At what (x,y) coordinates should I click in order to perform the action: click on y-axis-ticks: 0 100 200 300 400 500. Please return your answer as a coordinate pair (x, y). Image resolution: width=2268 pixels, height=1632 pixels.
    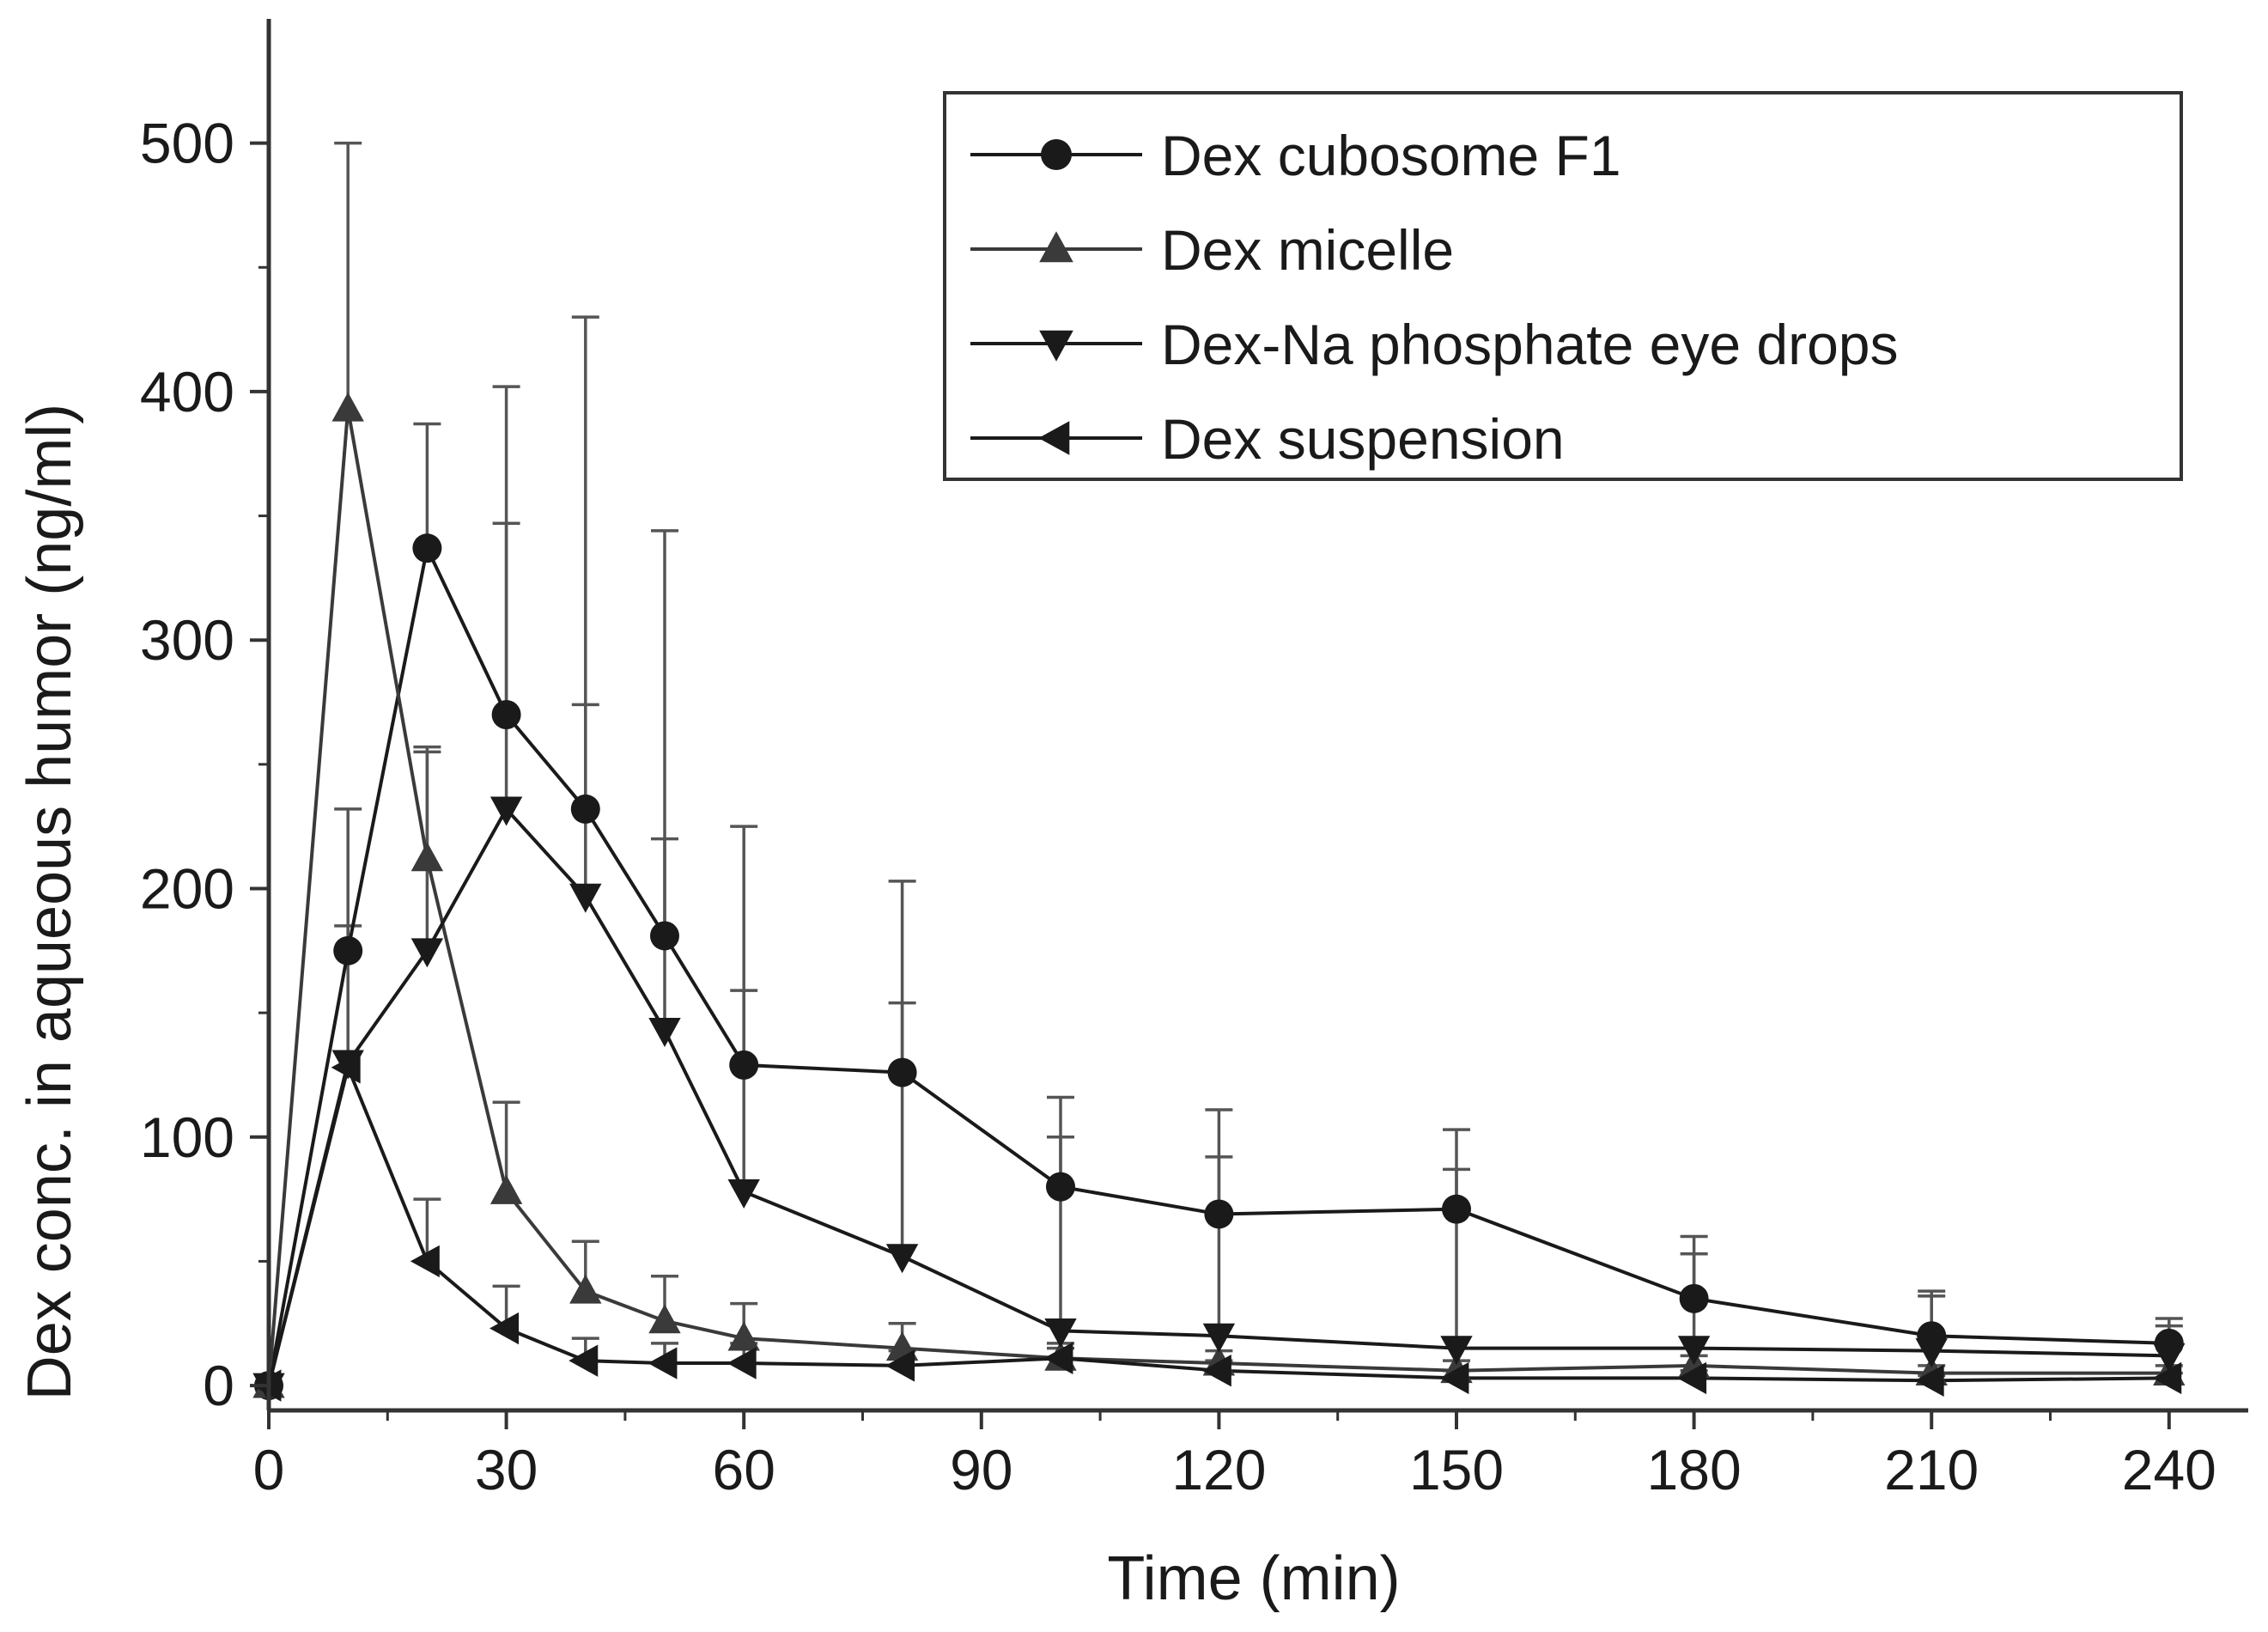
    Looking at the image, I should click on (204, 765).